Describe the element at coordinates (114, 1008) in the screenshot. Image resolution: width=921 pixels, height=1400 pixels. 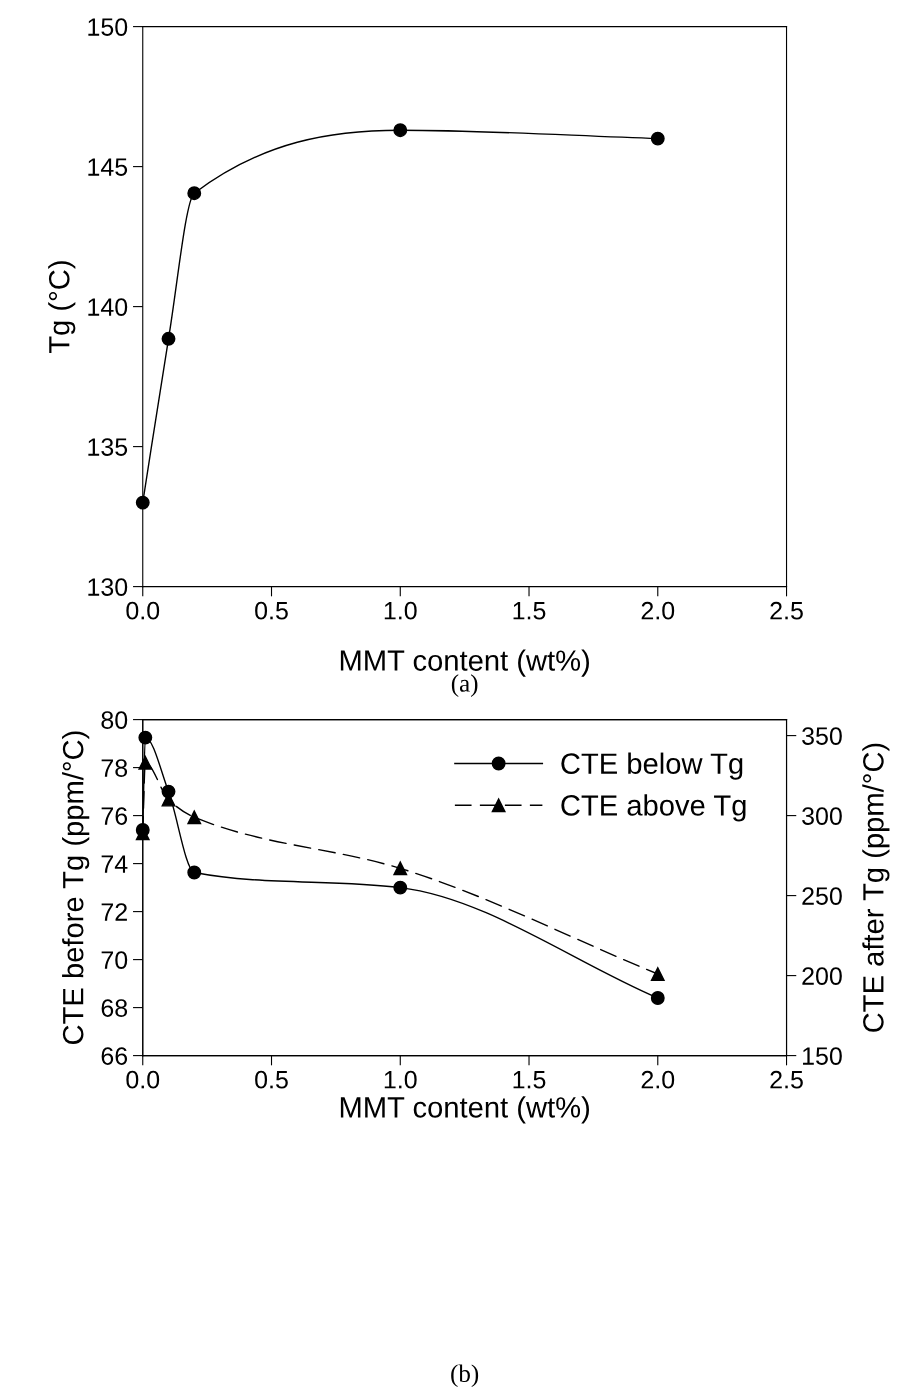
I see `y-tick-label: 68` at that location.